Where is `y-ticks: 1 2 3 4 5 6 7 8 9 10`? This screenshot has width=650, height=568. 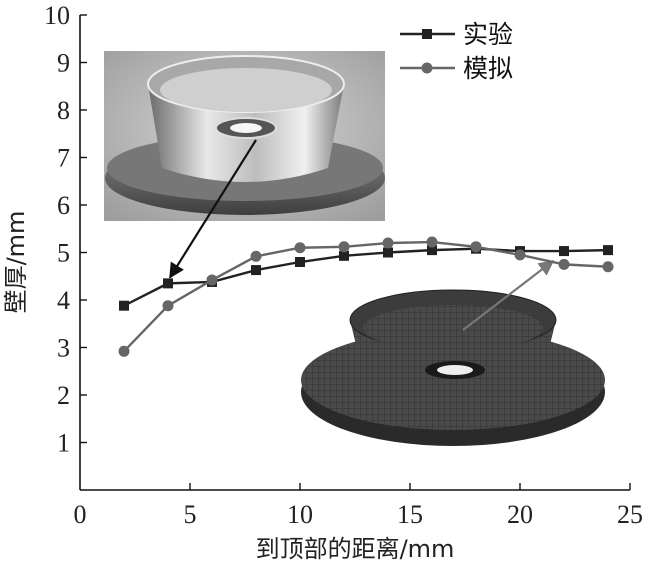 y-ticks: 1 2 3 4 5 6 7 8 9 10 is located at coordinates (65, 229).